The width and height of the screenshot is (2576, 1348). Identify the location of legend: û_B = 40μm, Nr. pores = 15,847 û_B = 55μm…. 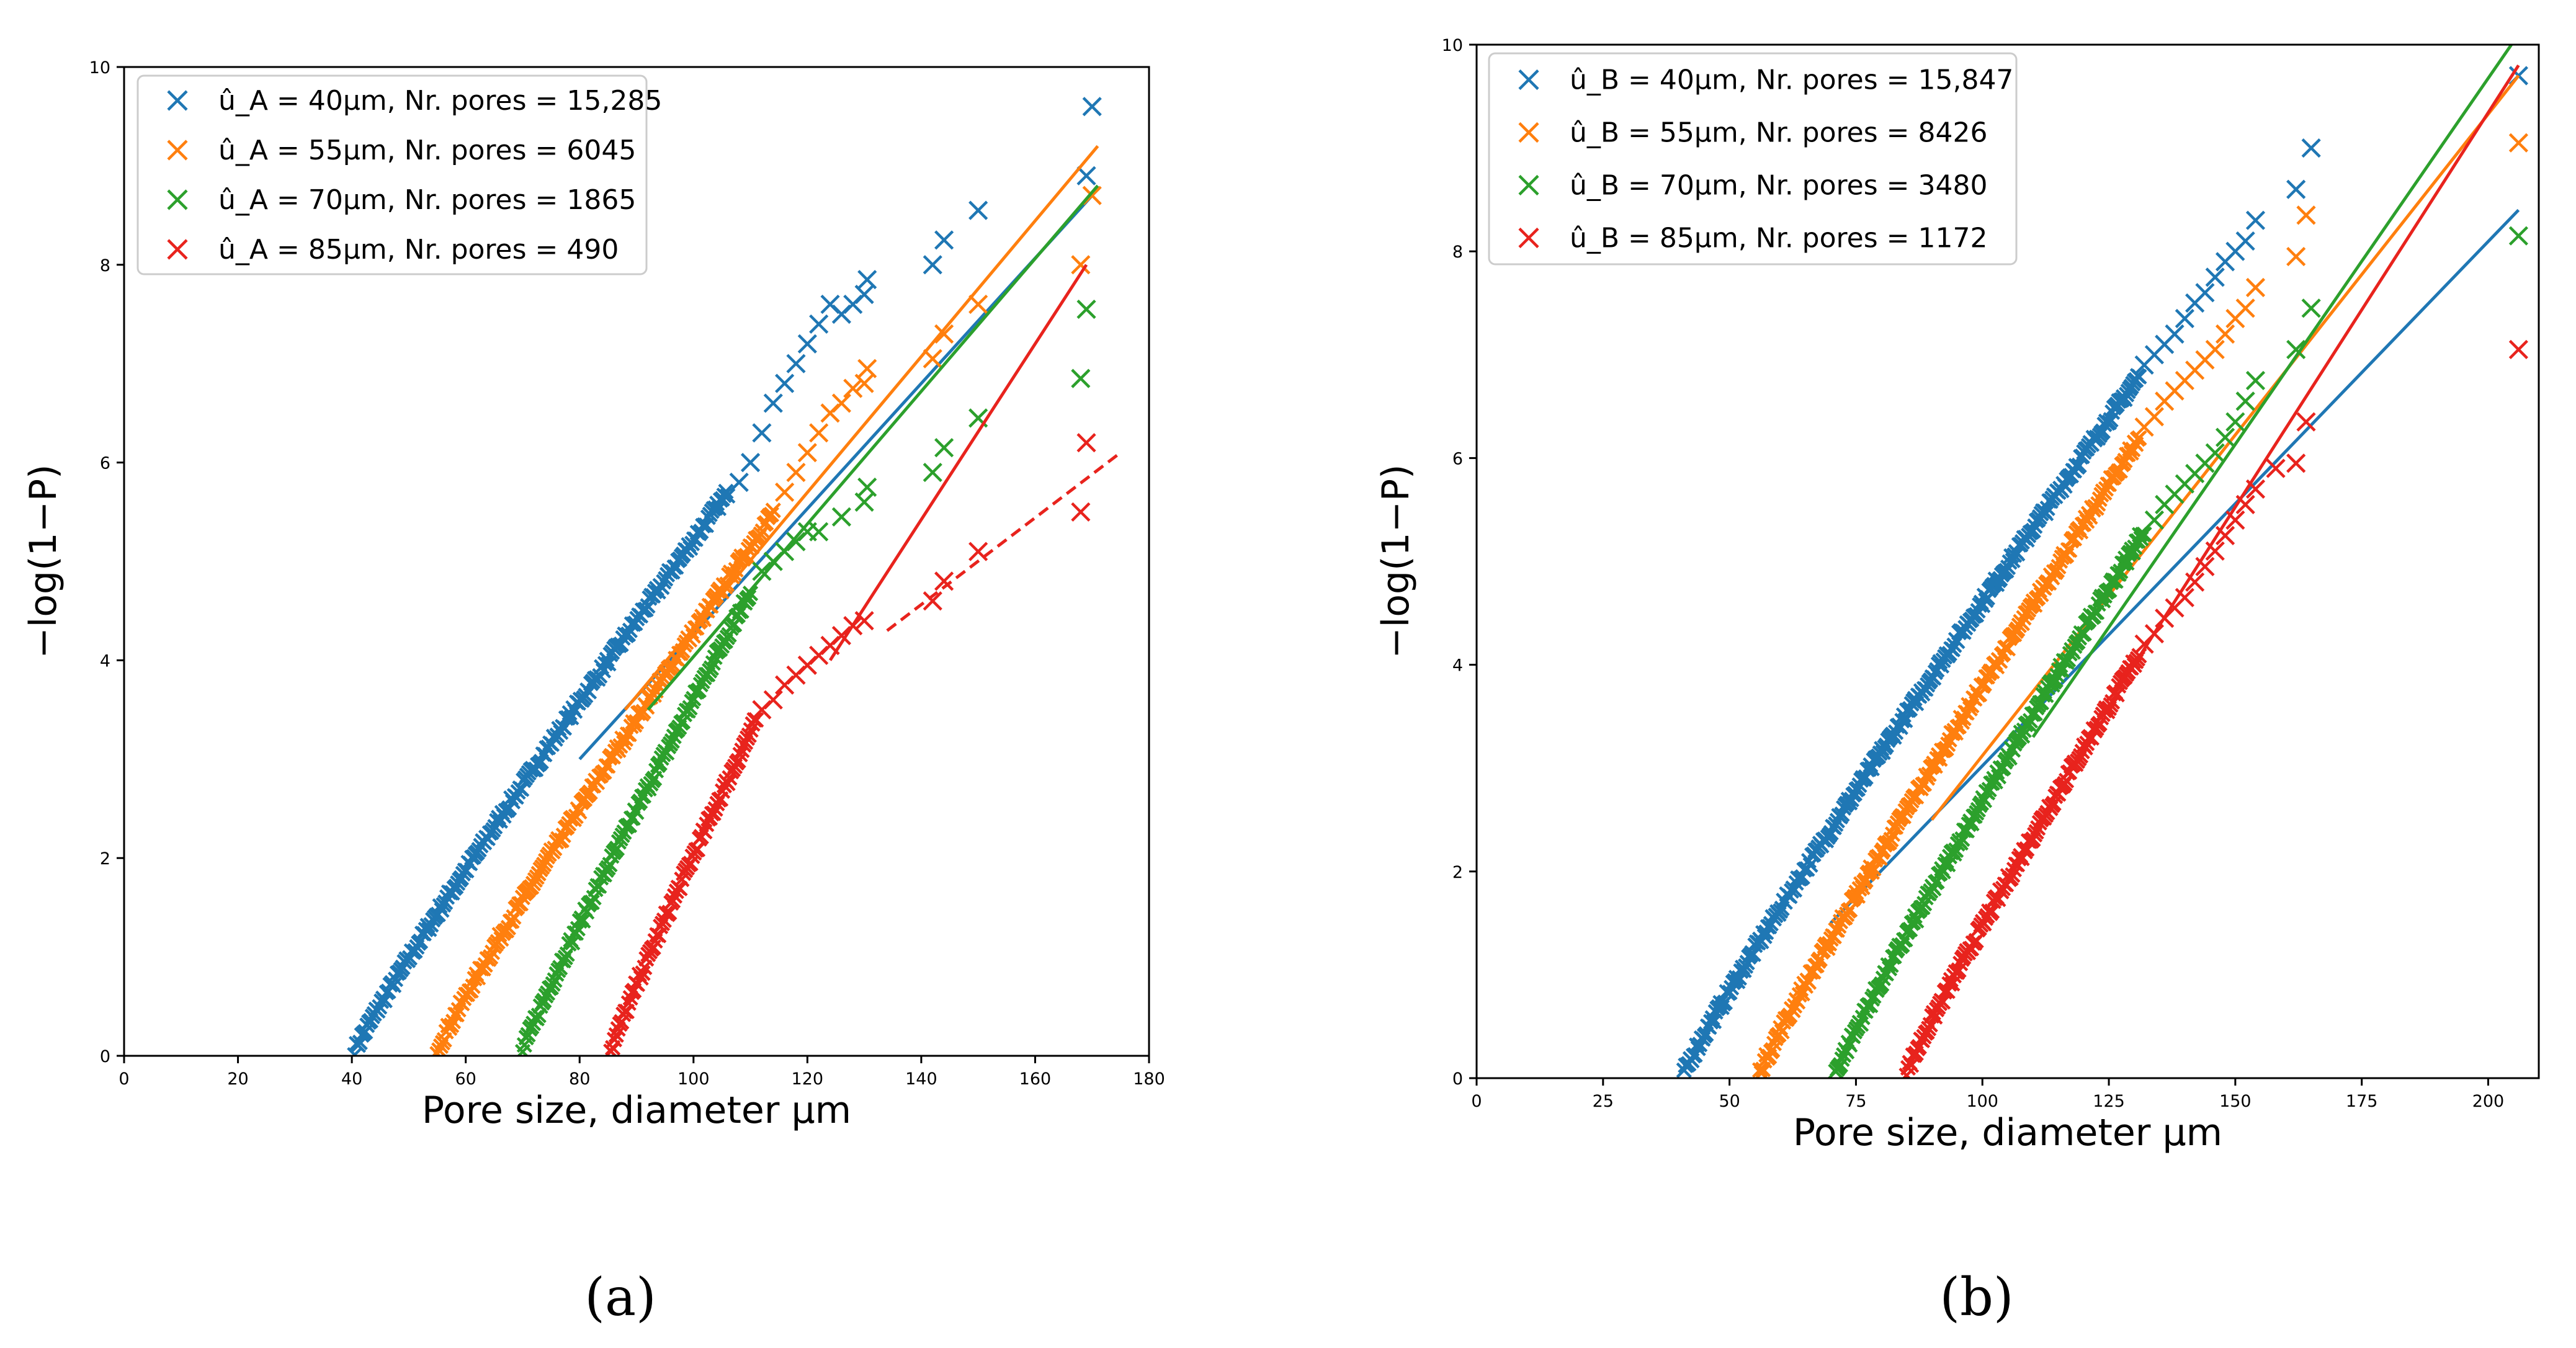
(1753, 159).